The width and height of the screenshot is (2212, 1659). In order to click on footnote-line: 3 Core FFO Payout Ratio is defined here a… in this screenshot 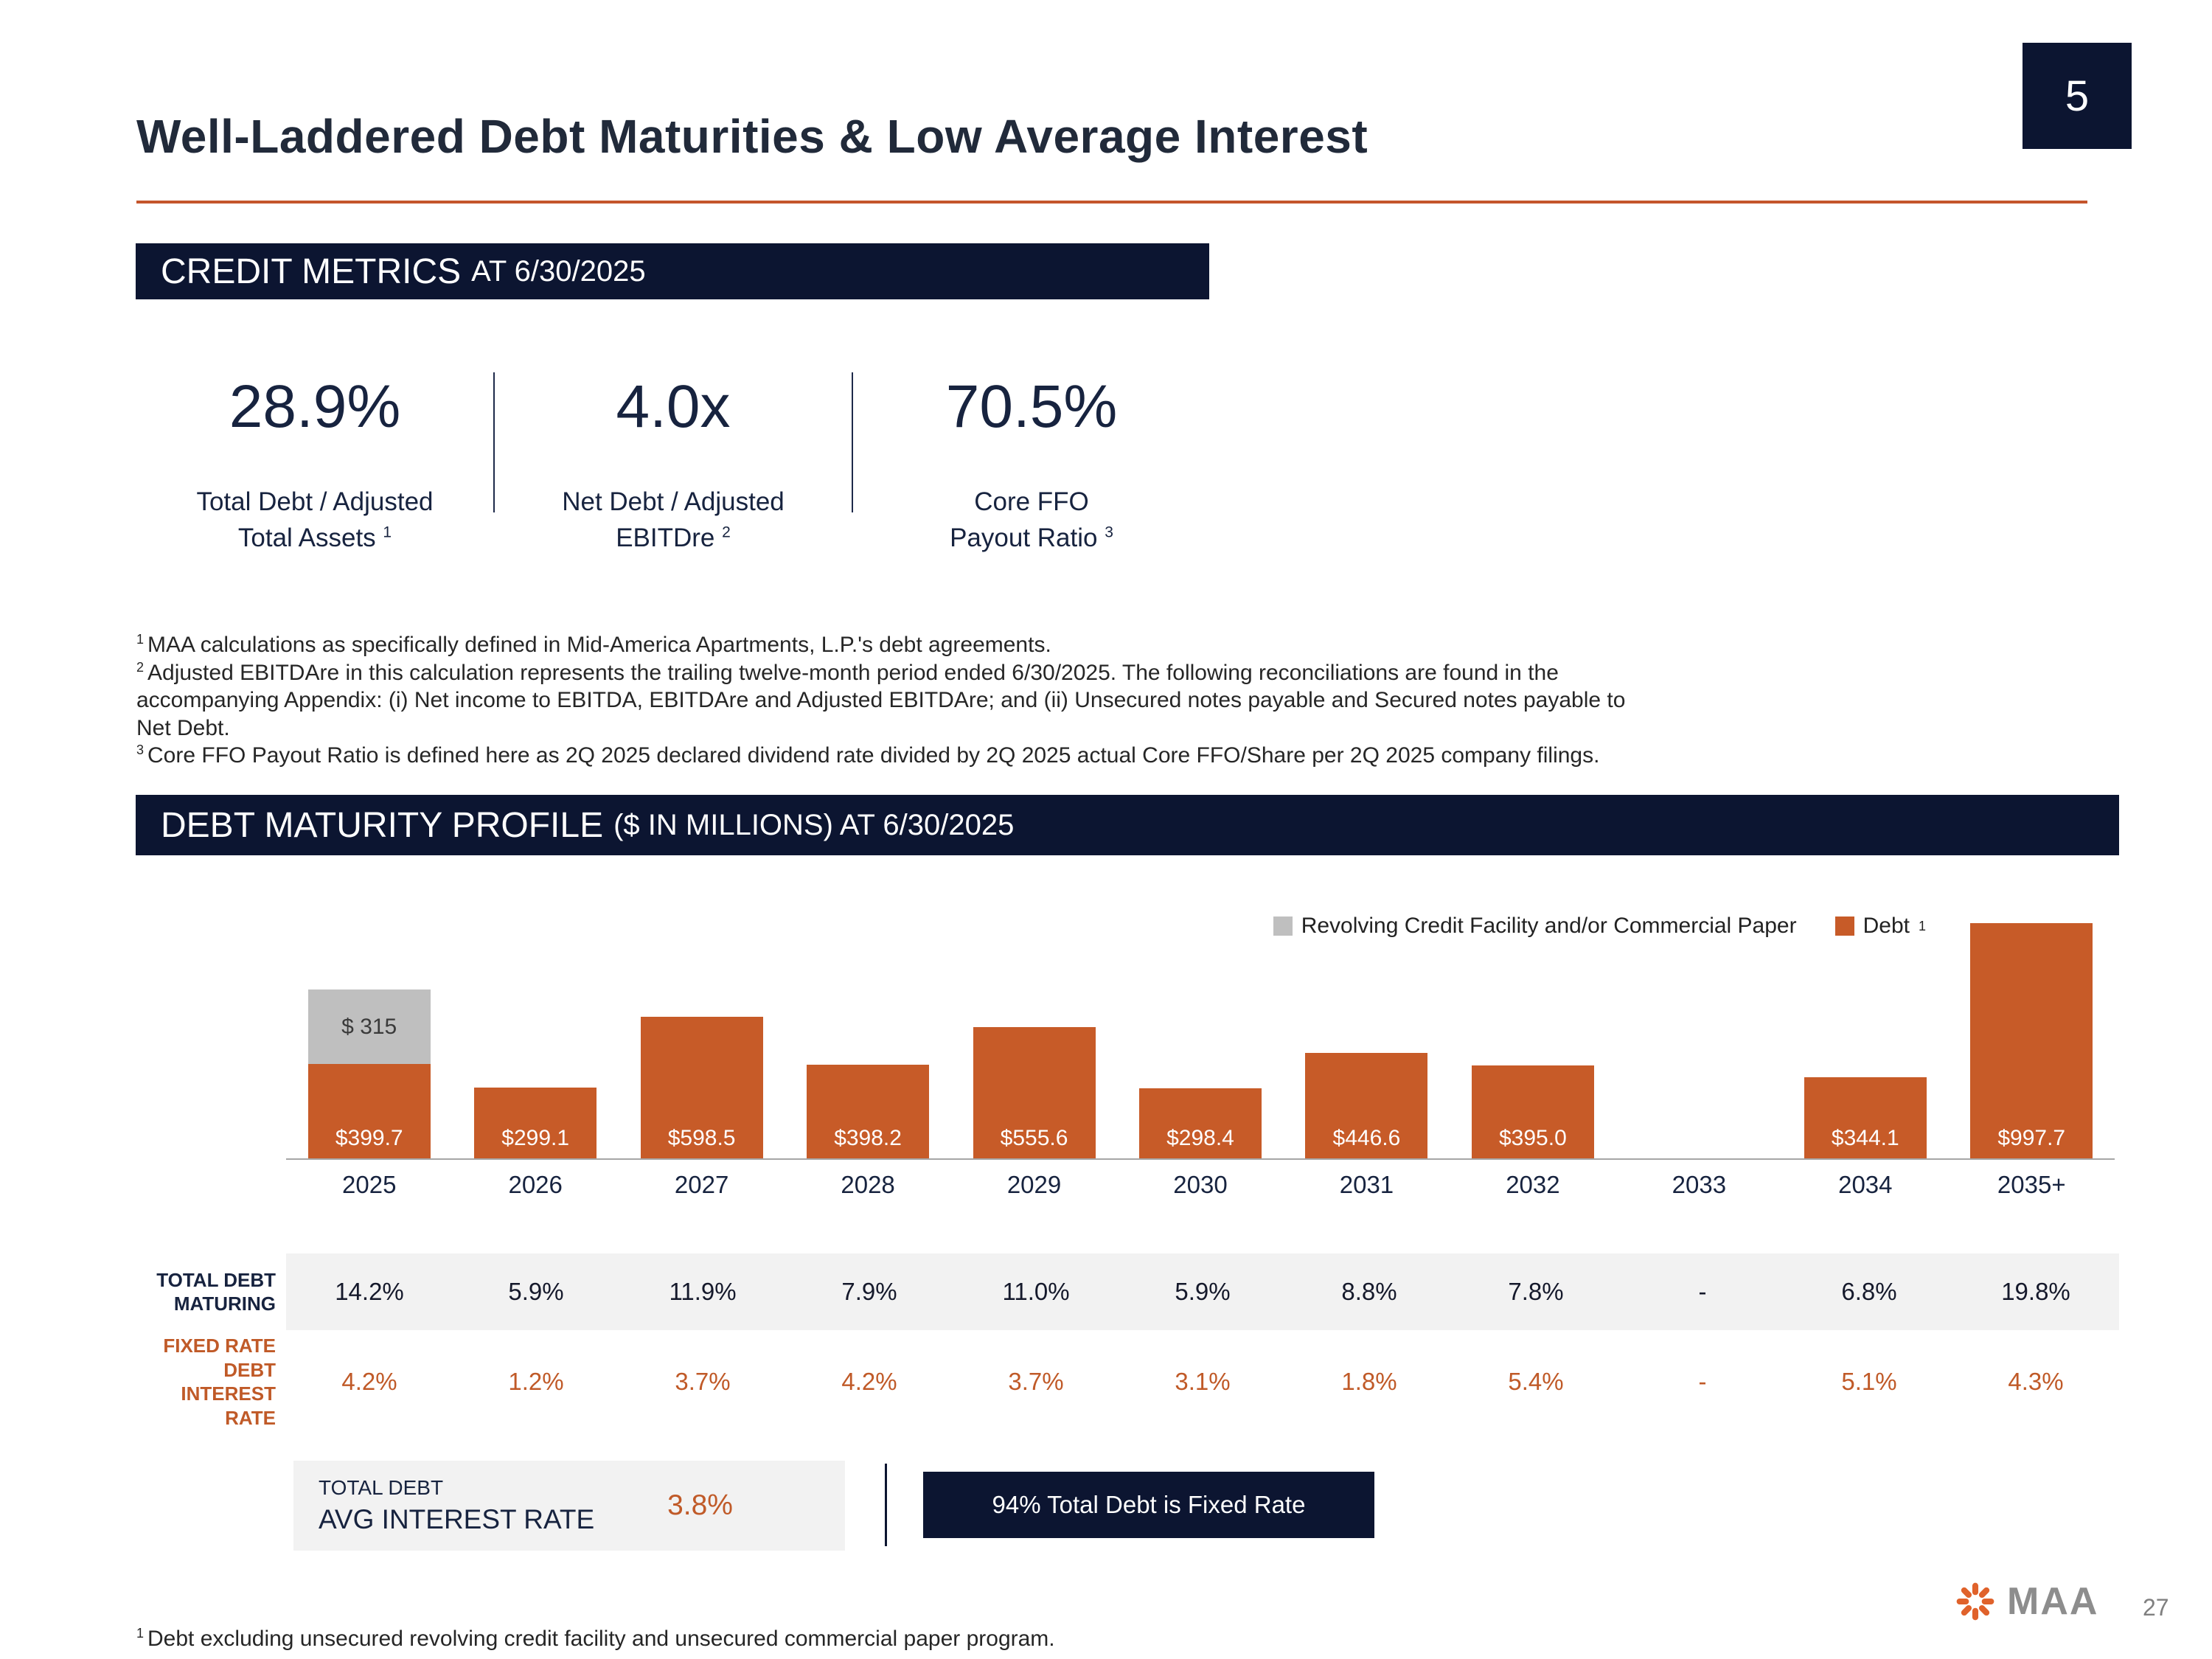, I will do `click(888, 756)`.